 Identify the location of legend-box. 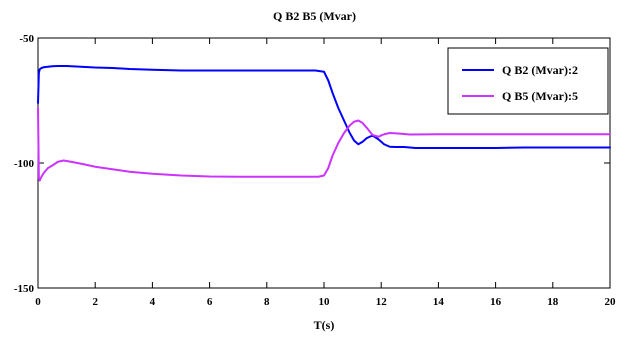
(528, 81).